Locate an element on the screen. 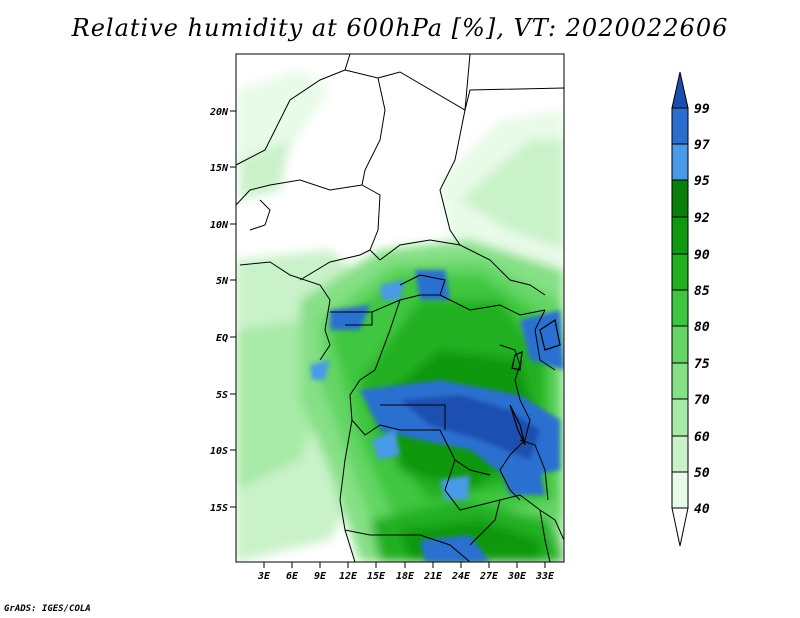  lon-label: 30E is located at coordinates (517, 576).